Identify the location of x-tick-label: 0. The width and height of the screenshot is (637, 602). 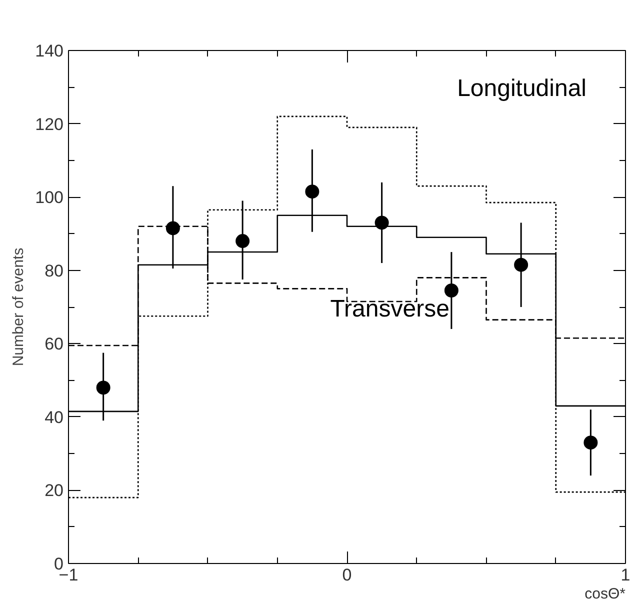
(347, 575).